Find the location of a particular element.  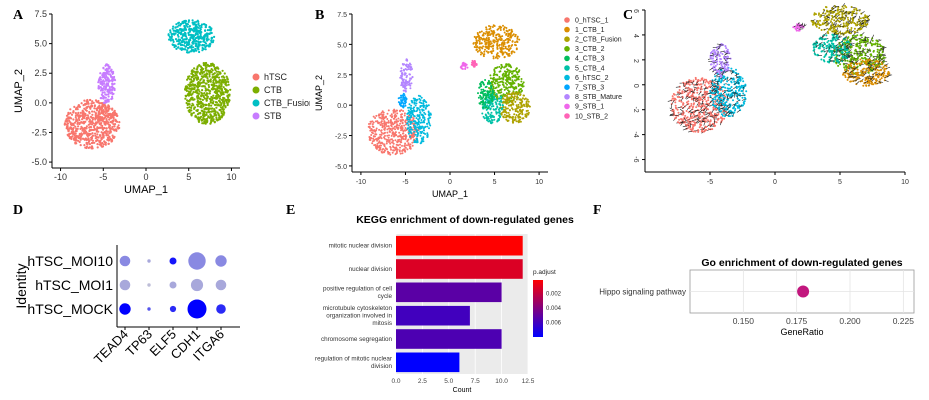

legend-label: 7_STB_3 is located at coordinates (589, 88).